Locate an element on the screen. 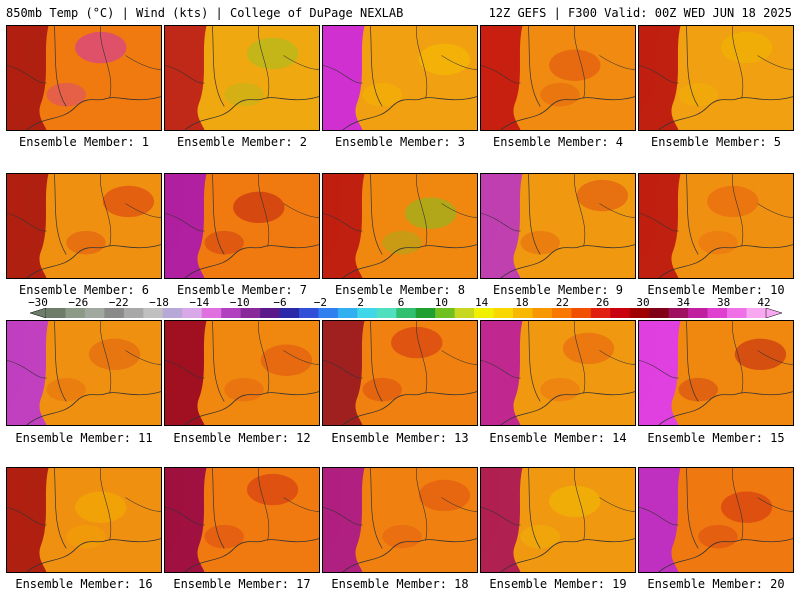 This screenshot has width=800, height=600. colorbar-max-arrow is located at coordinates (773, 313).